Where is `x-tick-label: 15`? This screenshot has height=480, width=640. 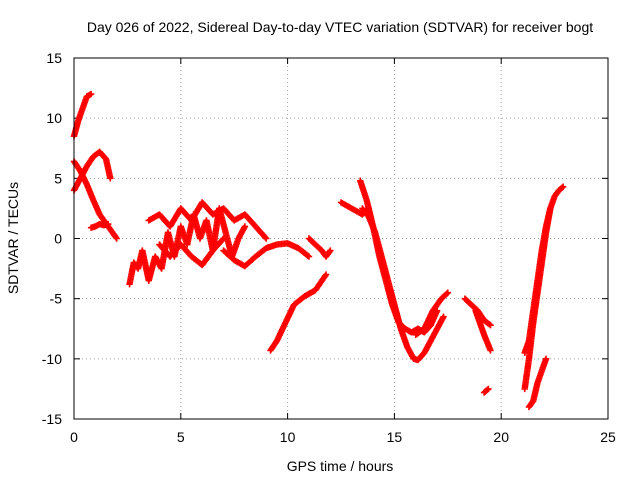
x-tick-label: 15 is located at coordinates (395, 437).